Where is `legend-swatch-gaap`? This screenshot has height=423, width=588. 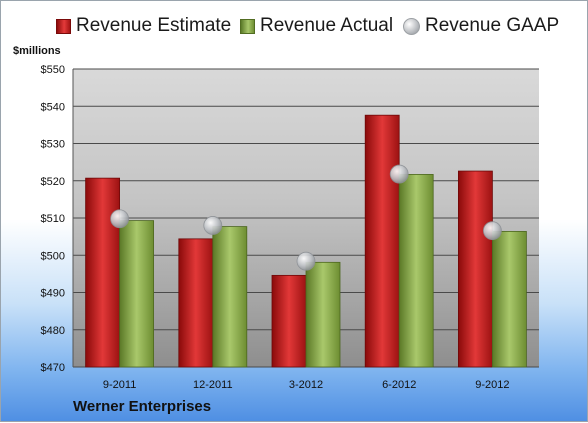
legend-swatch-gaap is located at coordinates (411, 26).